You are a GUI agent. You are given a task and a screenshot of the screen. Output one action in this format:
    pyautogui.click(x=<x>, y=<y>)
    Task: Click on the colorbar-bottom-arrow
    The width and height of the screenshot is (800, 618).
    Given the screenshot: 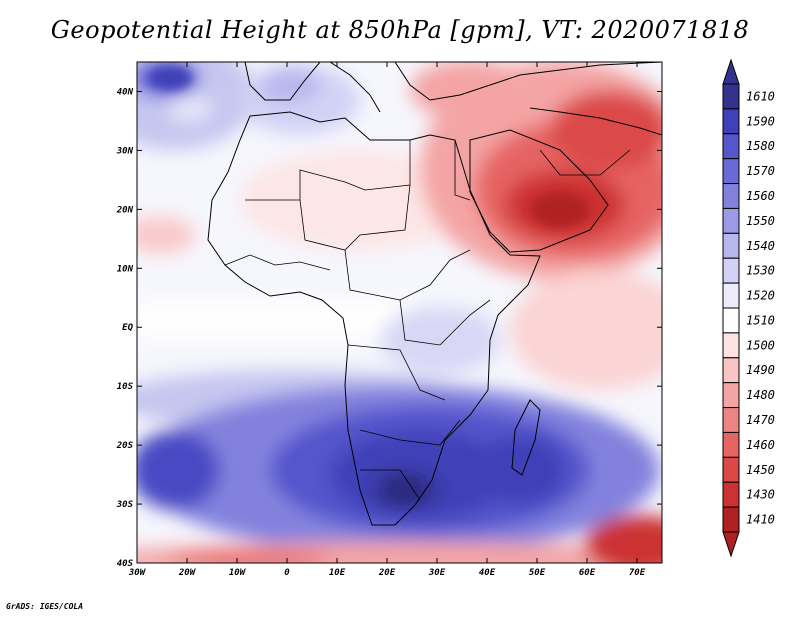 What is the action you would take?
    pyautogui.click(x=731, y=544)
    